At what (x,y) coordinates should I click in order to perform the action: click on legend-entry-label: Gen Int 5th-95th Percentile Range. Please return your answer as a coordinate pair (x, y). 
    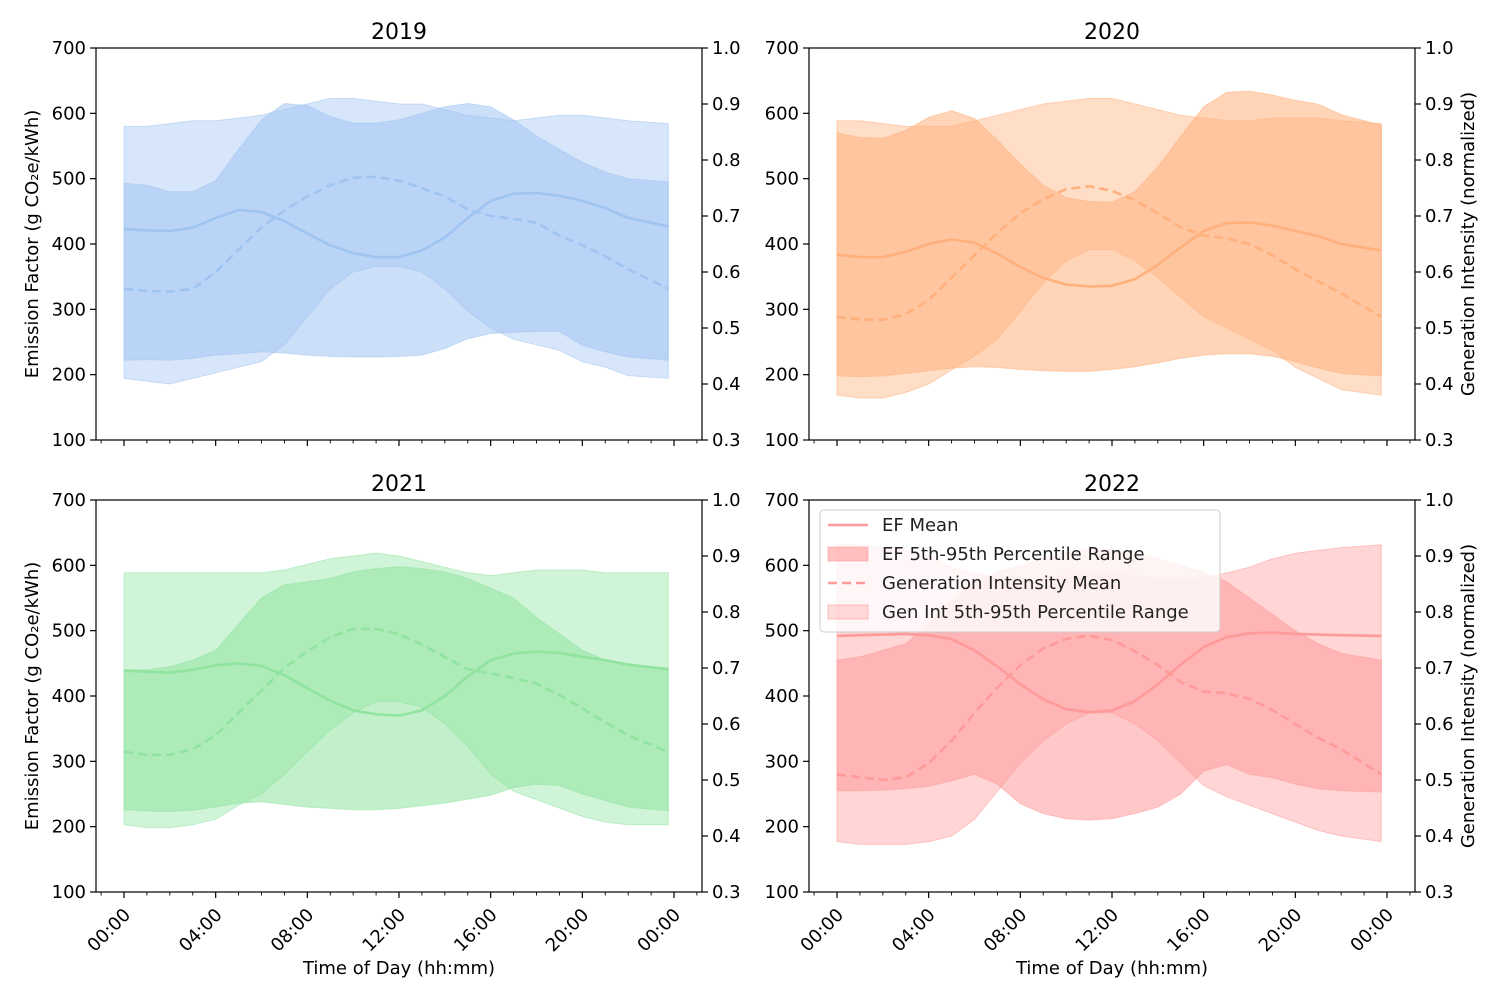
    Looking at the image, I should click on (1035, 612).